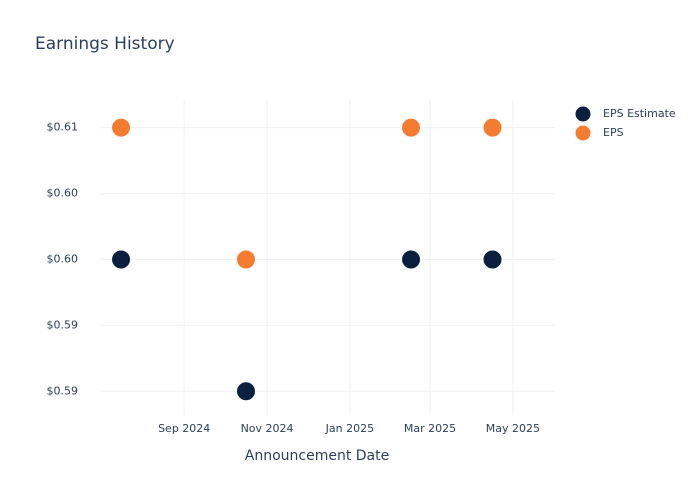 This screenshot has width=700, height=500. I want to click on chart-title: Earnings History, so click(105, 44).